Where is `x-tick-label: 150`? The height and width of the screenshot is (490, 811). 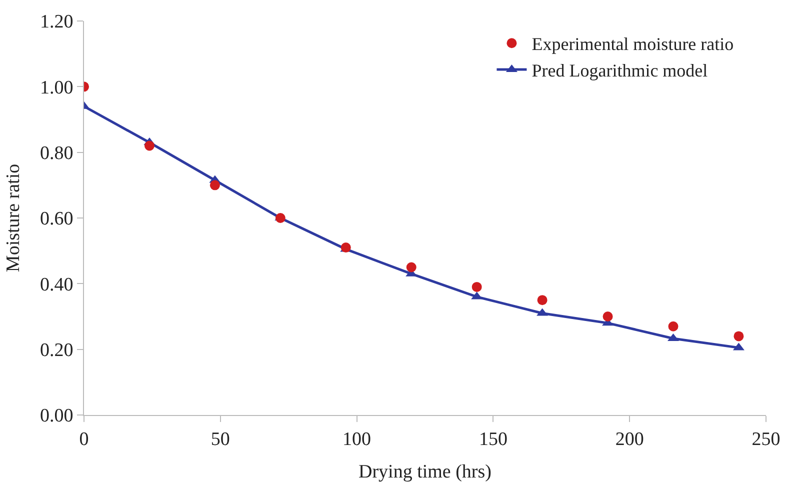
x-tick-label: 150 is located at coordinates (493, 439).